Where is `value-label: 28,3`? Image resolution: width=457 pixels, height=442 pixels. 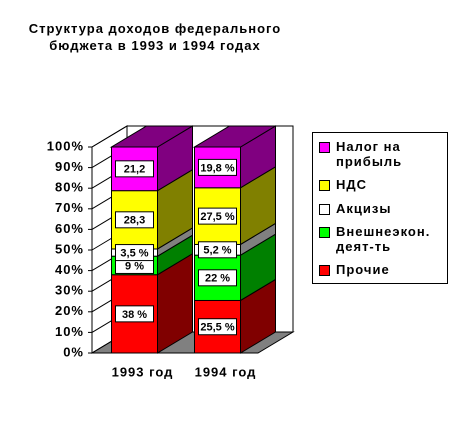 value-label: 28,3 is located at coordinates (134, 221).